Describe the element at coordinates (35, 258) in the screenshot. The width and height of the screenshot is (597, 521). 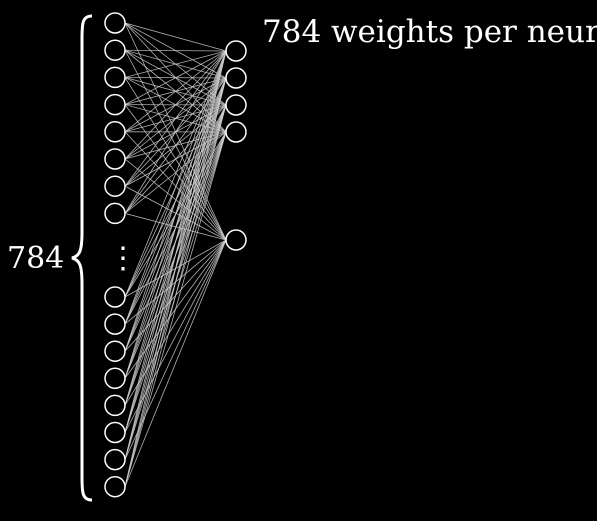
I see `input-count-label: 784` at that location.